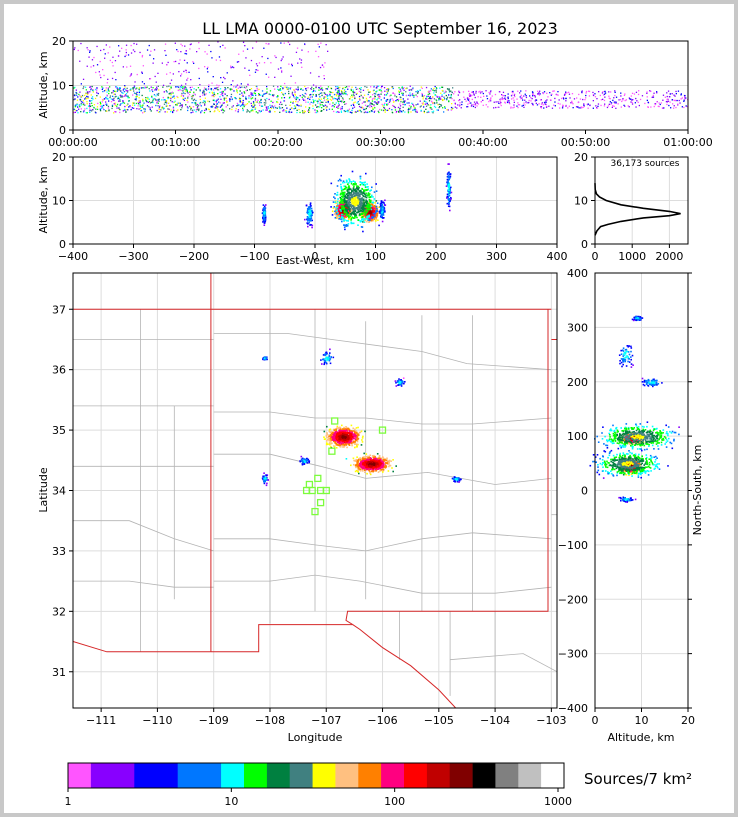 The width and height of the screenshot is (738, 817). What do you see at coordinates (43, 84) in the screenshot?
I see `time-altitude-ylabel: Altitude, km` at bounding box center [43, 84].